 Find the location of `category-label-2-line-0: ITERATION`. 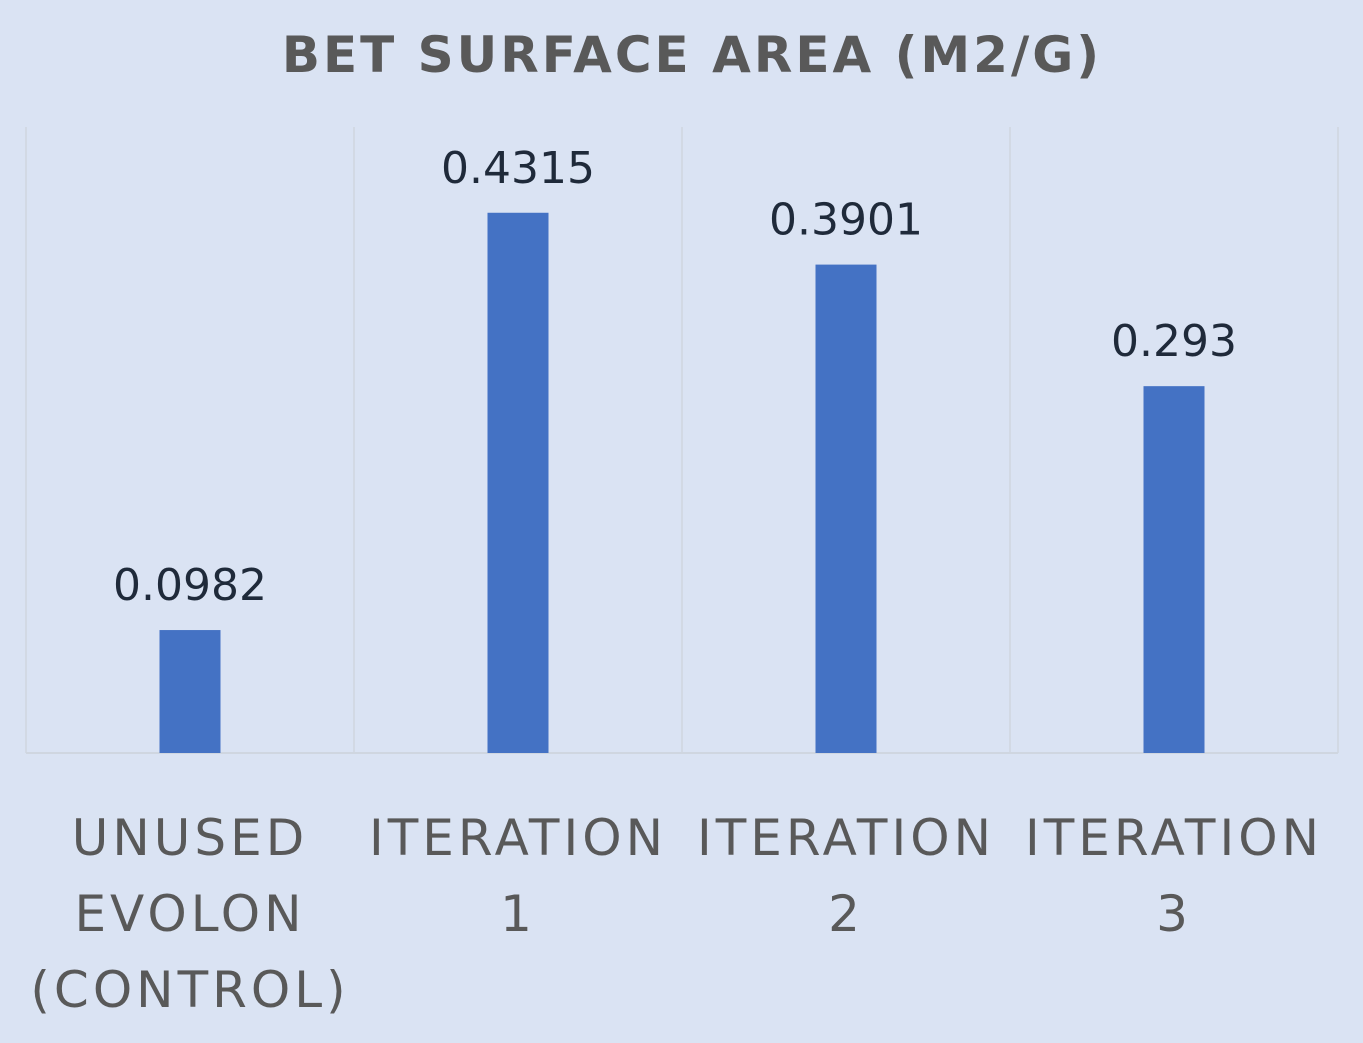

category-label-2-line-0: ITERATION is located at coordinates (846, 838).